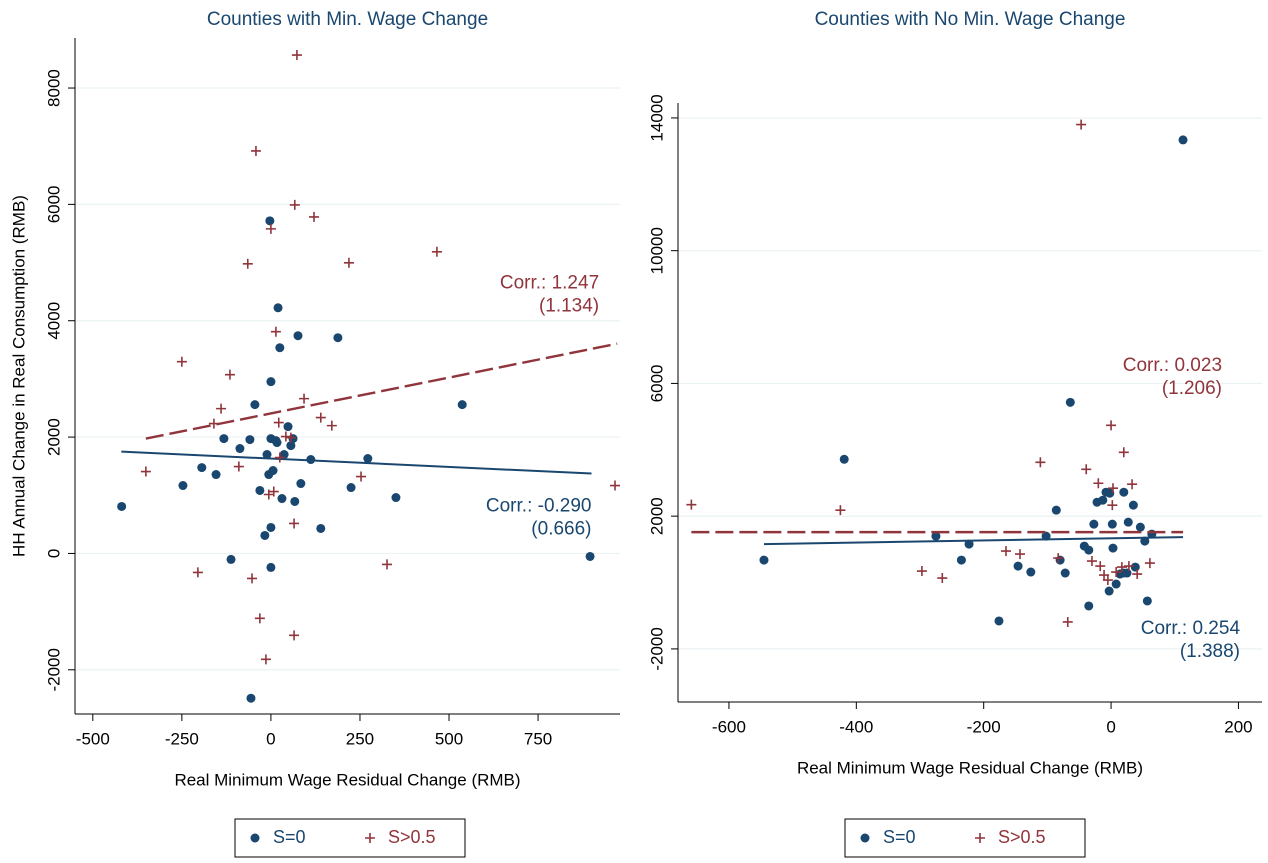 This screenshot has height=863, width=1268. Describe the element at coordinates (53, 669) in the screenshot. I see `y-tick-label: -2000` at that location.